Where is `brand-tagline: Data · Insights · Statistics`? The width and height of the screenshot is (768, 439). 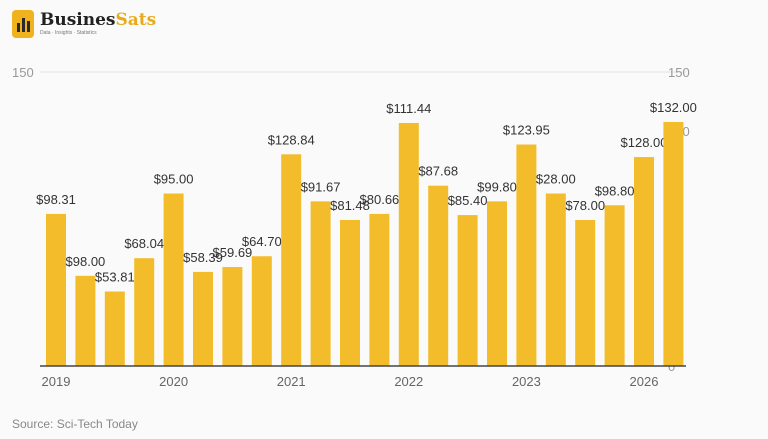 brand-tagline: Data · Insights · Statistics is located at coordinates (68, 33).